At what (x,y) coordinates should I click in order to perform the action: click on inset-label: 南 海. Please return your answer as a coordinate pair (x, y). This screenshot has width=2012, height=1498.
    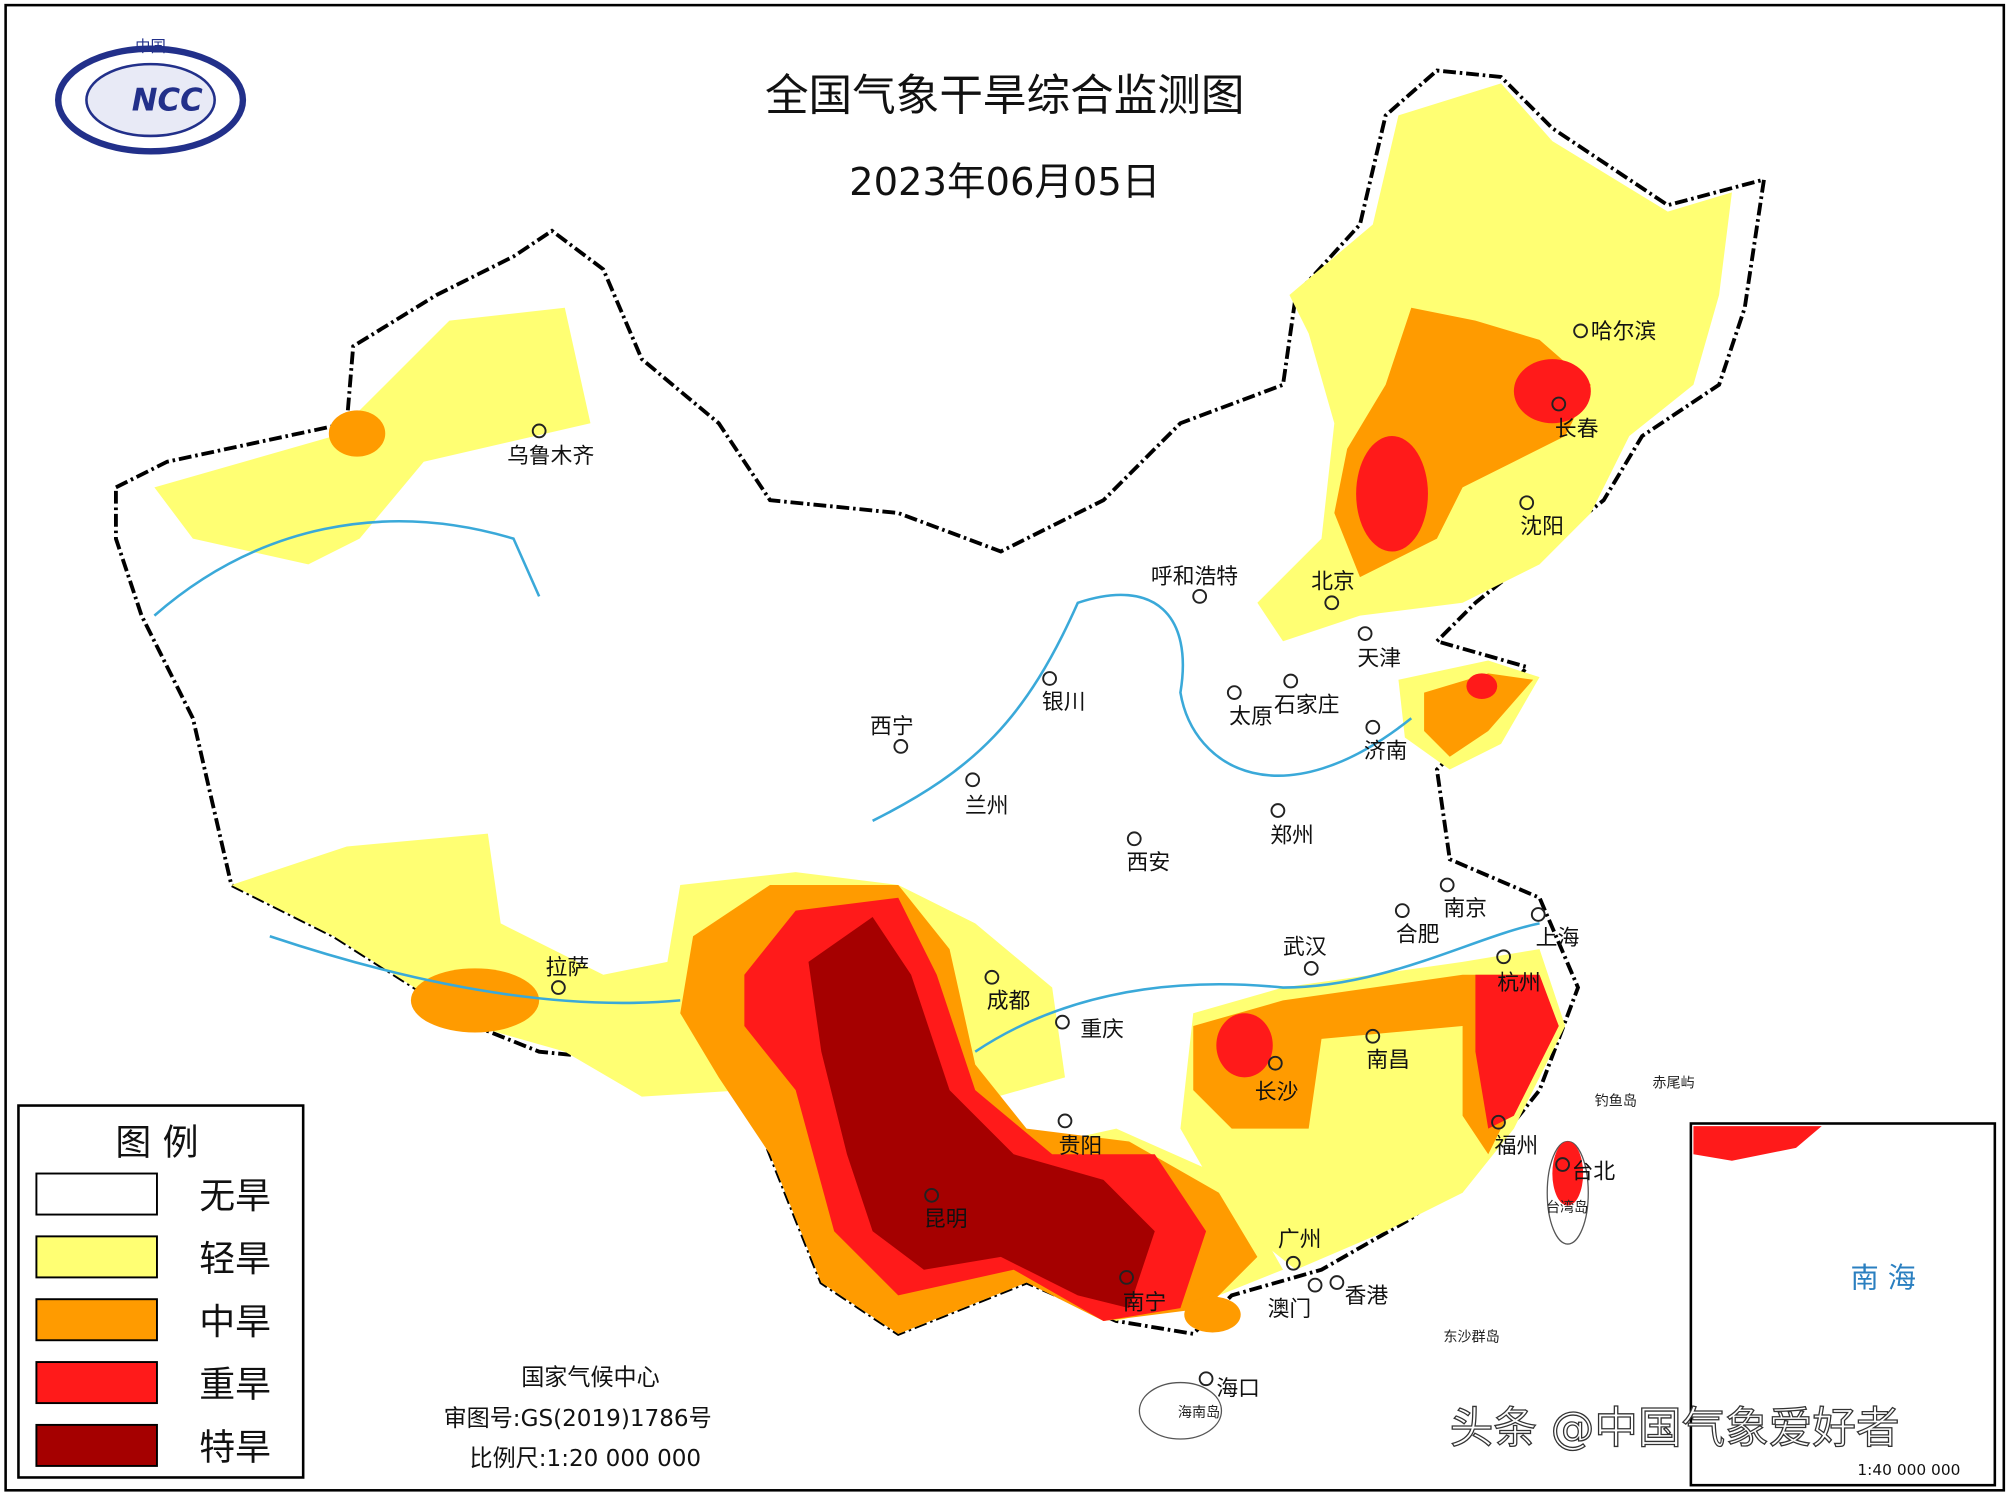
    Looking at the image, I should click on (1883, 1278).